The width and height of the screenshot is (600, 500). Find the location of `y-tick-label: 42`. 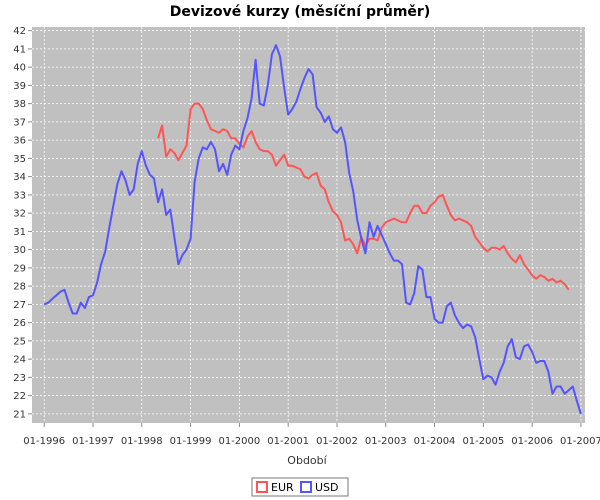

y-tick-label: 42 is located at coordinates (19, 31).